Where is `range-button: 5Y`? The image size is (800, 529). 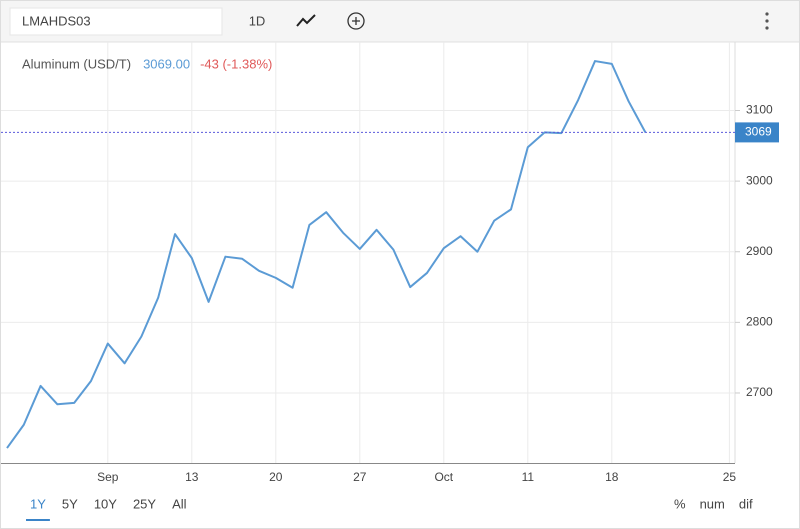 range-button: 5Y is located at coordinates (70, 503).